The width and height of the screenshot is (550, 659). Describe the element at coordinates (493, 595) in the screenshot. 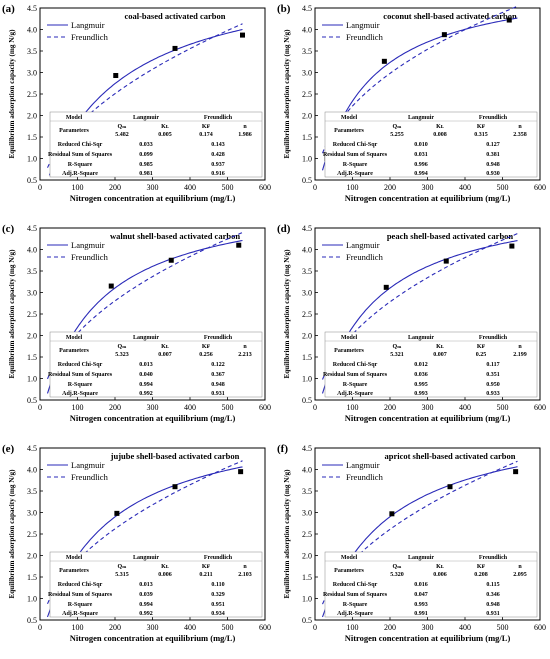

I see `table-val-rss-freundlich: 0.346` at that location.